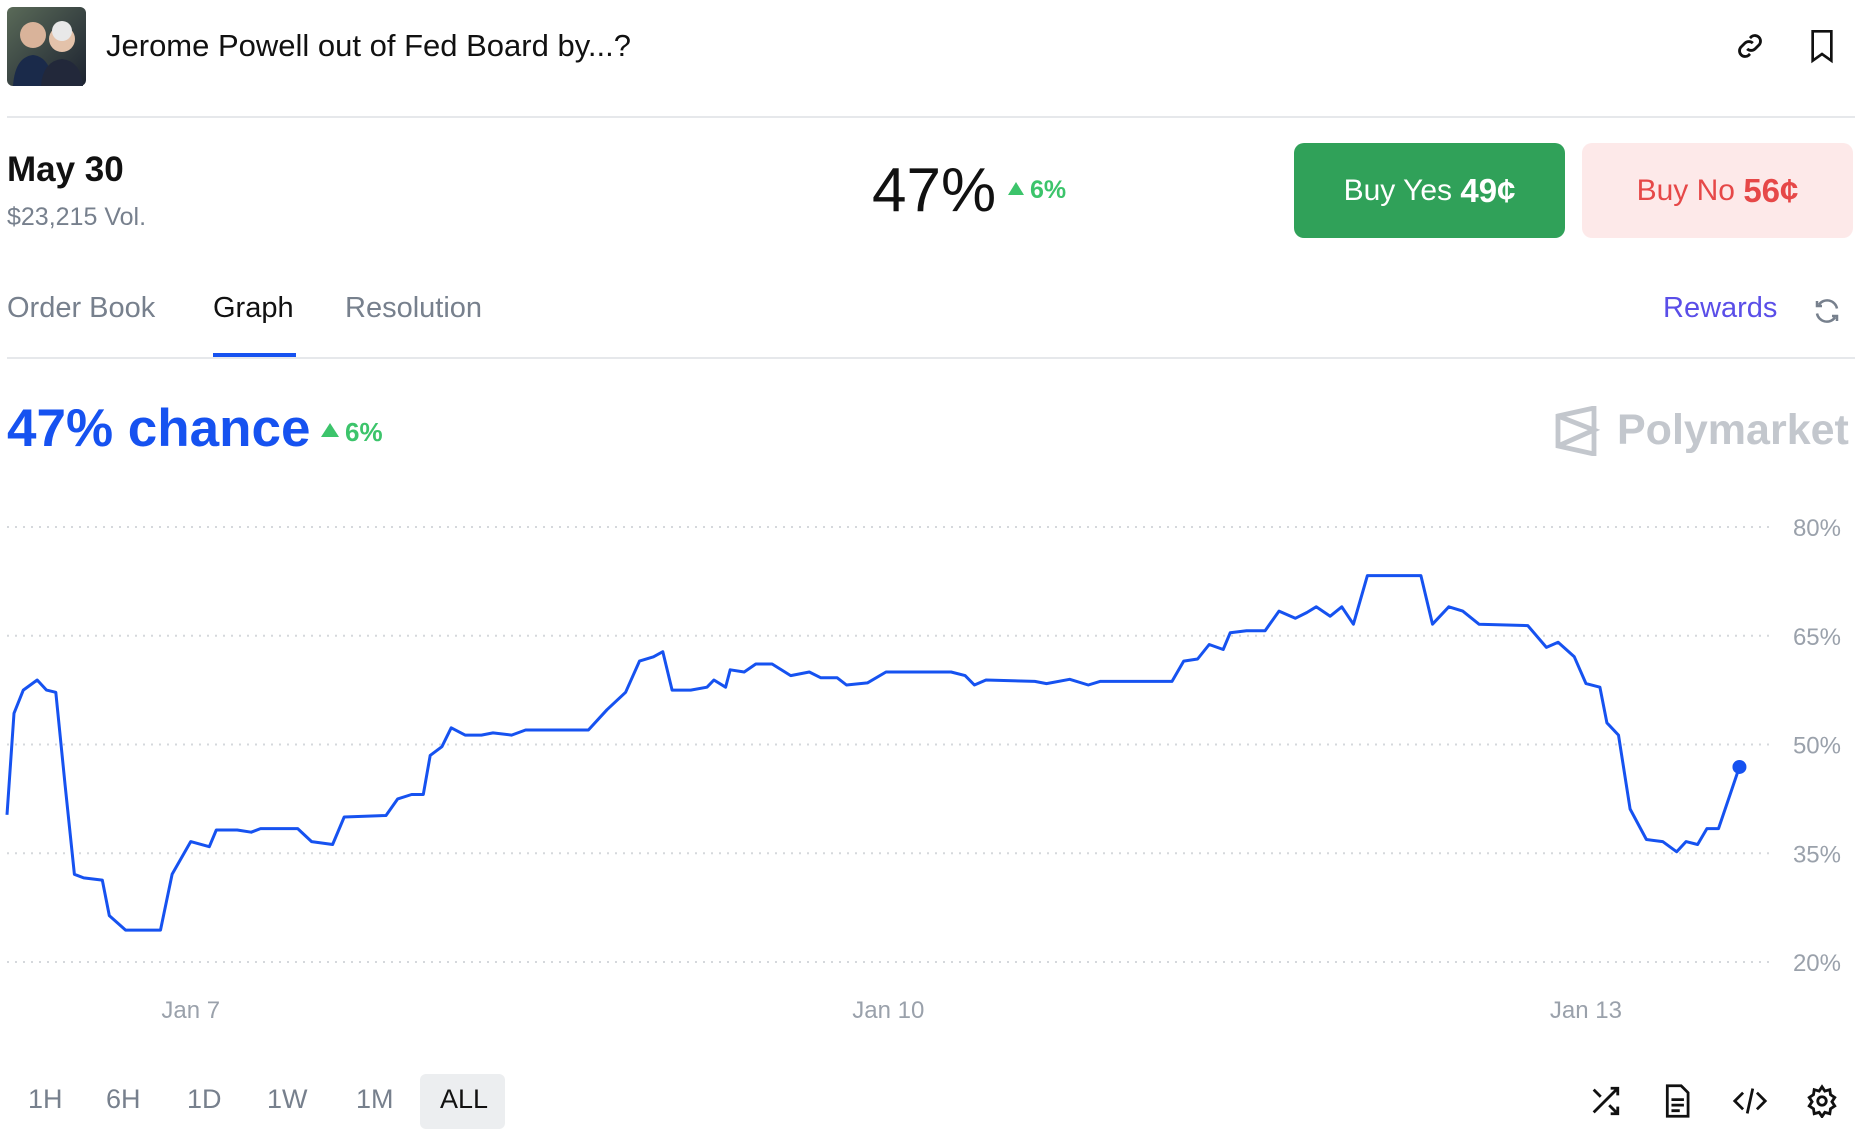 The image size is (1860, 1138). I want to click on refresh-icon, so click(1827, 311).